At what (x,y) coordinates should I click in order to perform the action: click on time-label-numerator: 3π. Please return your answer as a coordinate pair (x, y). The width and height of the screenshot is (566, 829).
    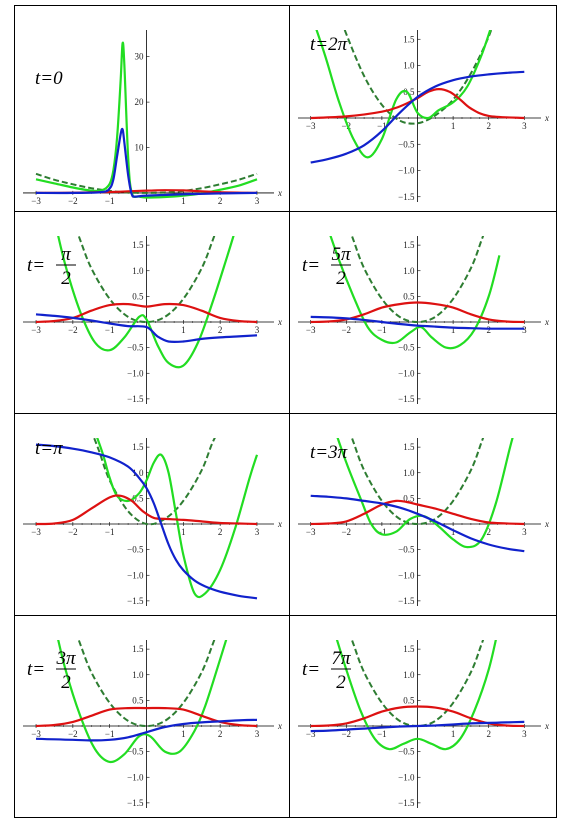
    Looking at the image, I should click on (65, 658).